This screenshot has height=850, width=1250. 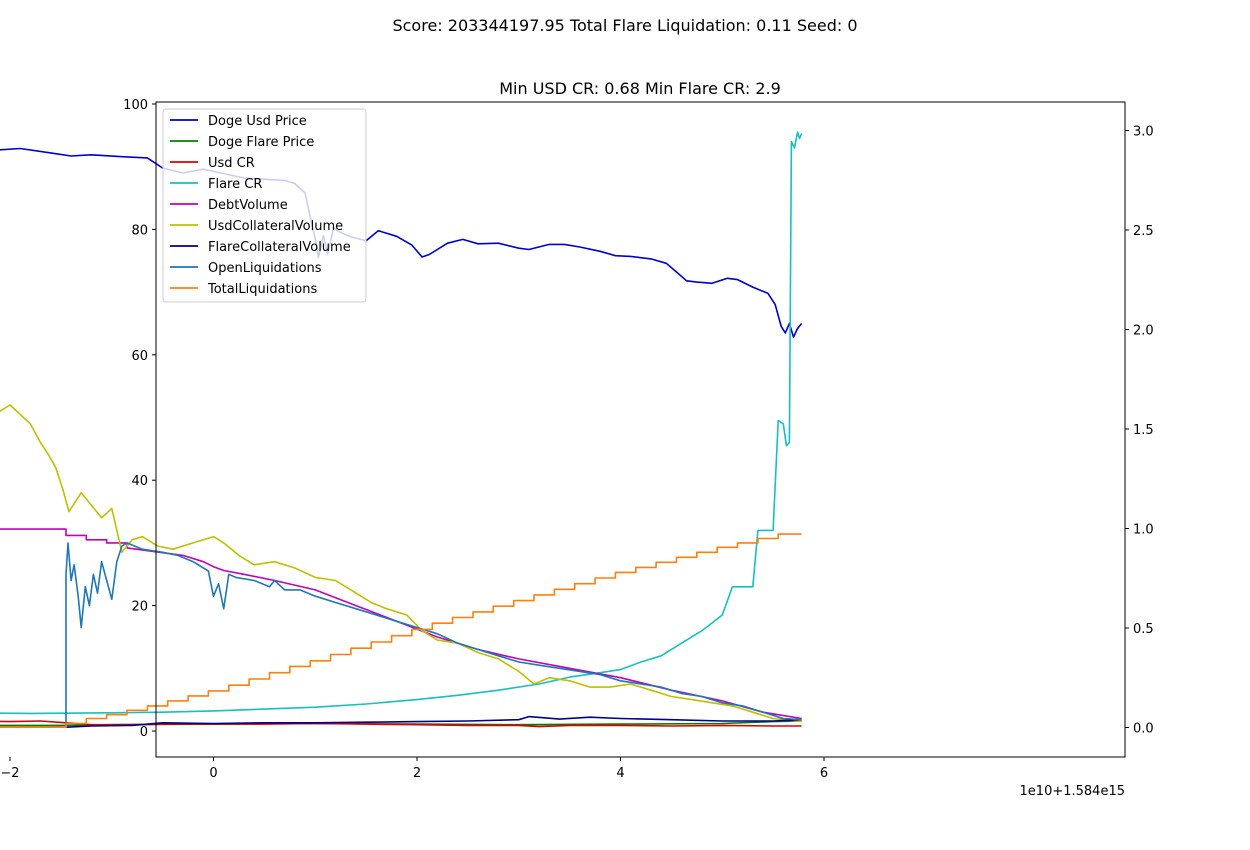 I want to click on right-y-axis-ticks: 0.0 0.5 1.0 1.5 2.0 2.5 3.0, so click(x=1139, y=431).